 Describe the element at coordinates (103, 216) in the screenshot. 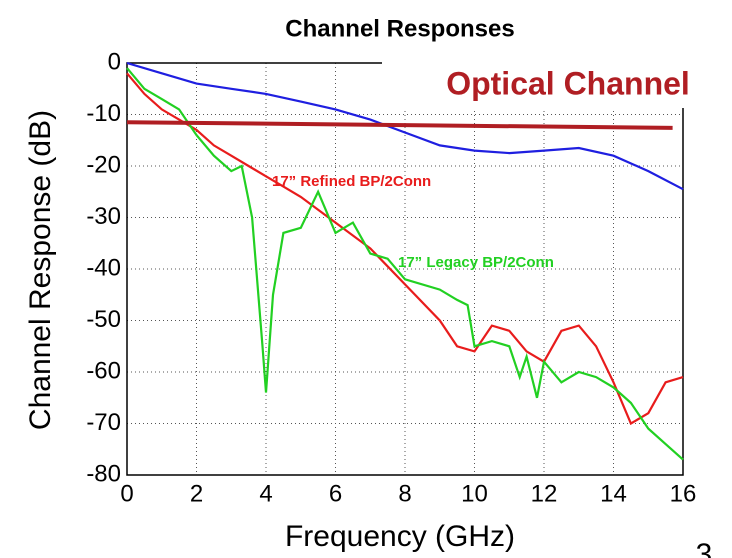

I see `y-tick-label: -30` at that location.